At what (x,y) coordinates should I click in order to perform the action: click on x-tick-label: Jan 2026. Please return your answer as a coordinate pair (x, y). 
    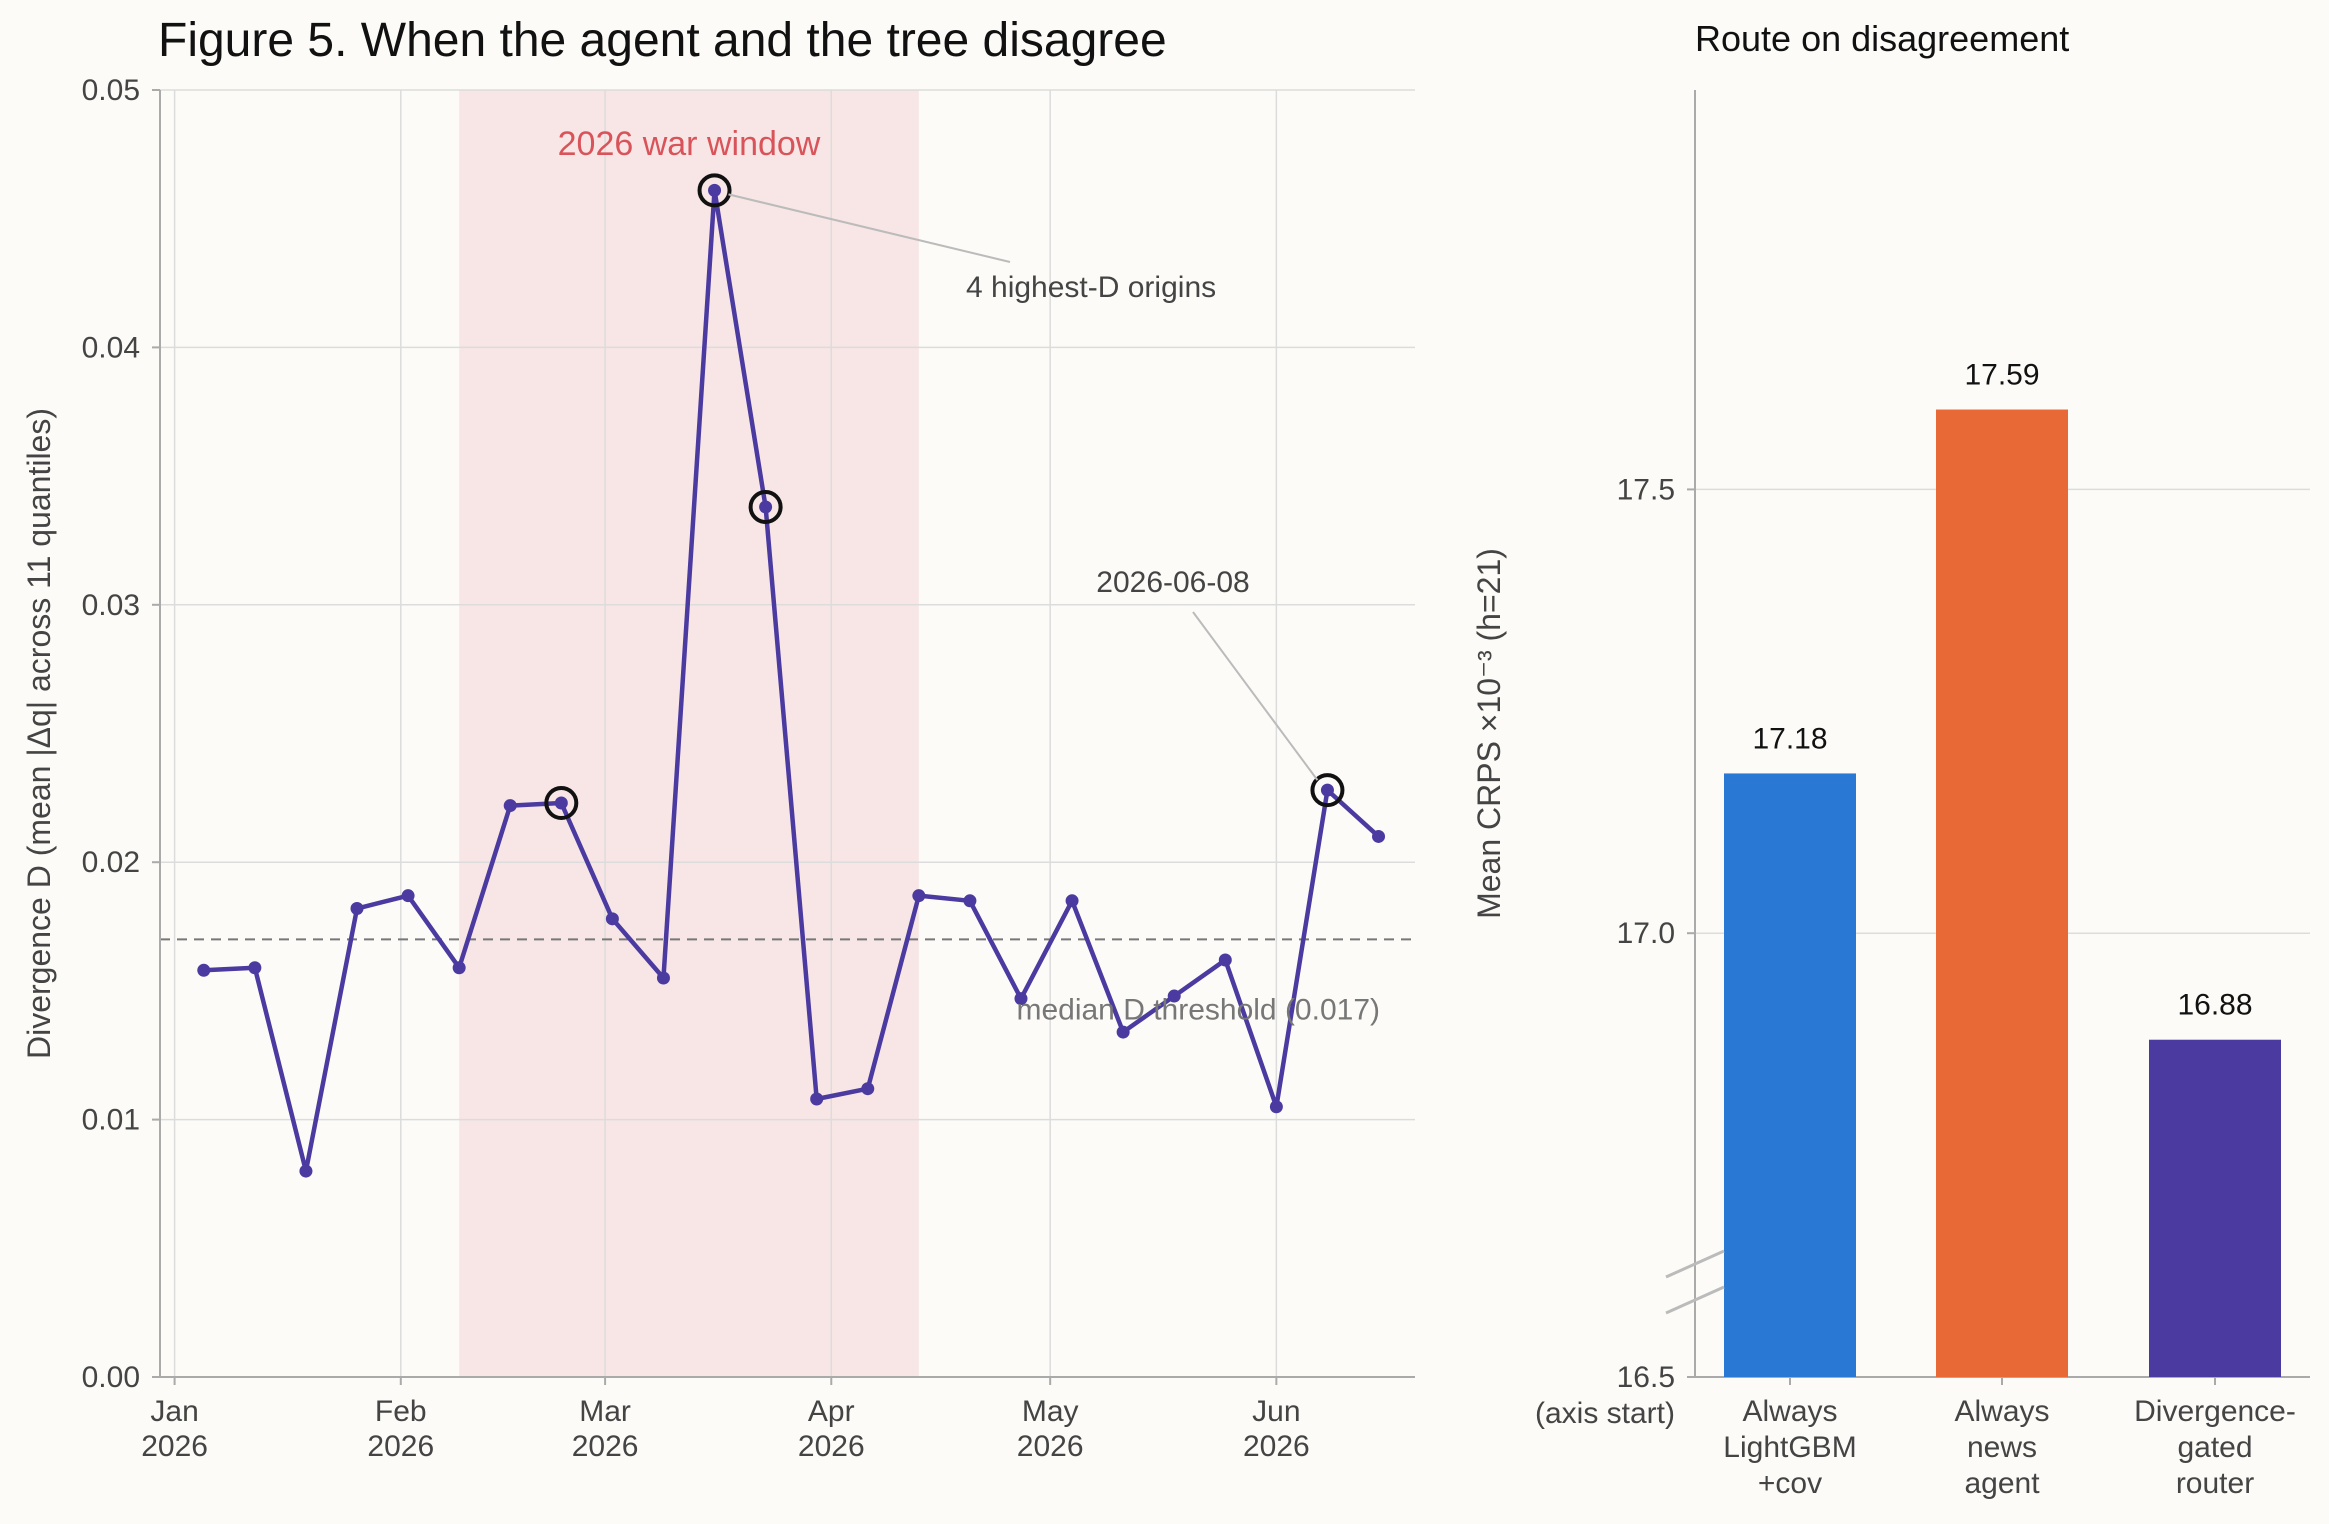
    Looking at the image, I should click on (174, 1429).